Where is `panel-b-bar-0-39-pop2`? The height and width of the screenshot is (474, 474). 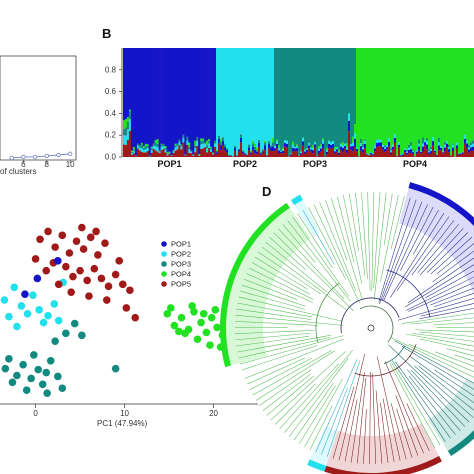 panel-b-bar-0-39-pop2 is located at coordinates (201, 147).